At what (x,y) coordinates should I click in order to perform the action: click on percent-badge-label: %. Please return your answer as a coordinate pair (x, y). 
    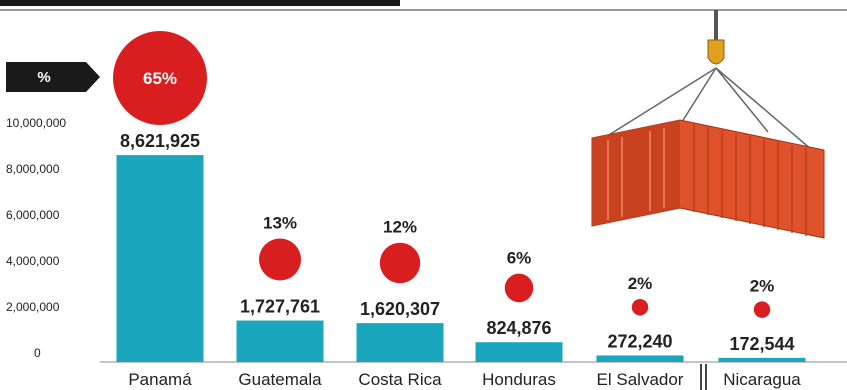
    Looking at the image, I should click on (43, 77).